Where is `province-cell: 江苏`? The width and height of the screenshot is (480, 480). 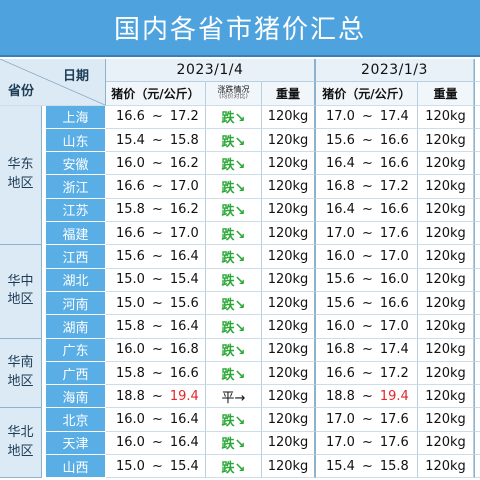
province-cell: 江苏 is located at coordinates (74, 210).